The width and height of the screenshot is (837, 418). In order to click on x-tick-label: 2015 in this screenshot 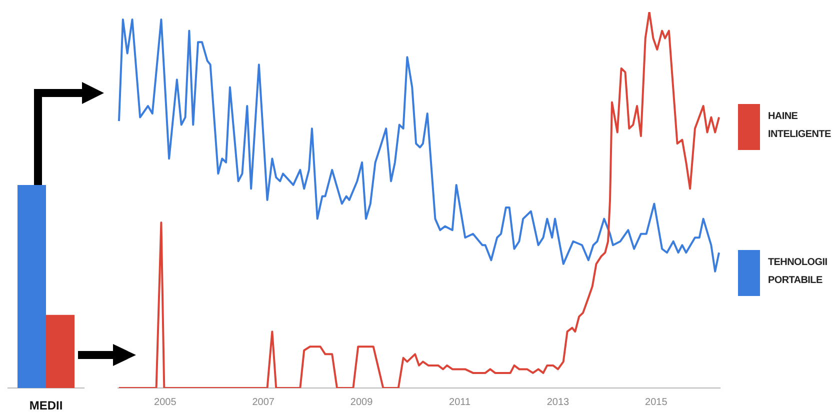, I will do `click(656, 402)`.